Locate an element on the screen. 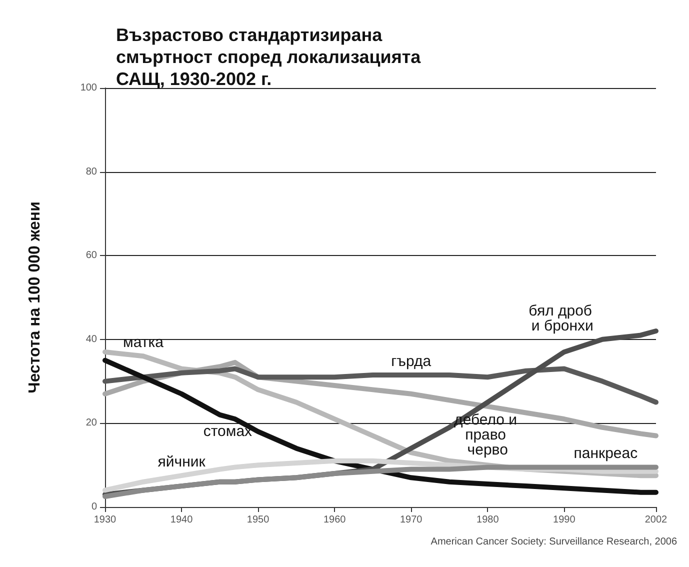 The height and width of the screenshot is (567, 689). x-tick-label: 2002 is located at coordinates (656, 520).